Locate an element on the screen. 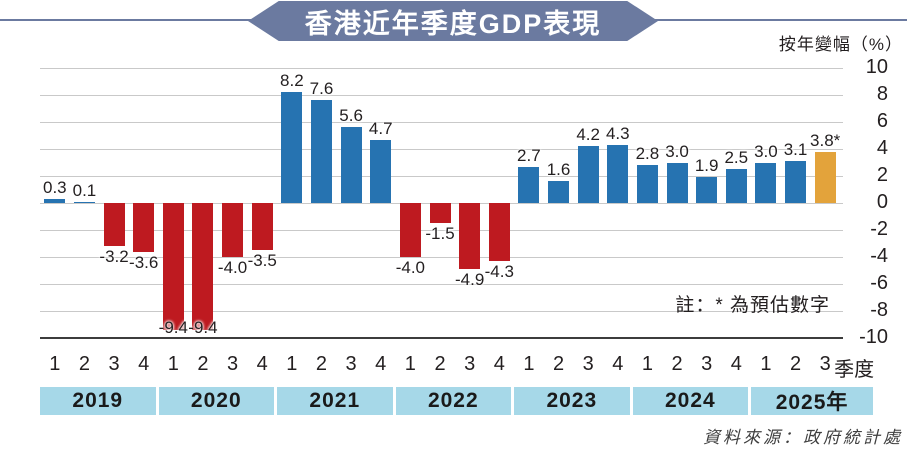 The width and height of the screenshot is (907, 451). title-banner: 香港近年季度GDP表現 is located at coordinates (453, 21).